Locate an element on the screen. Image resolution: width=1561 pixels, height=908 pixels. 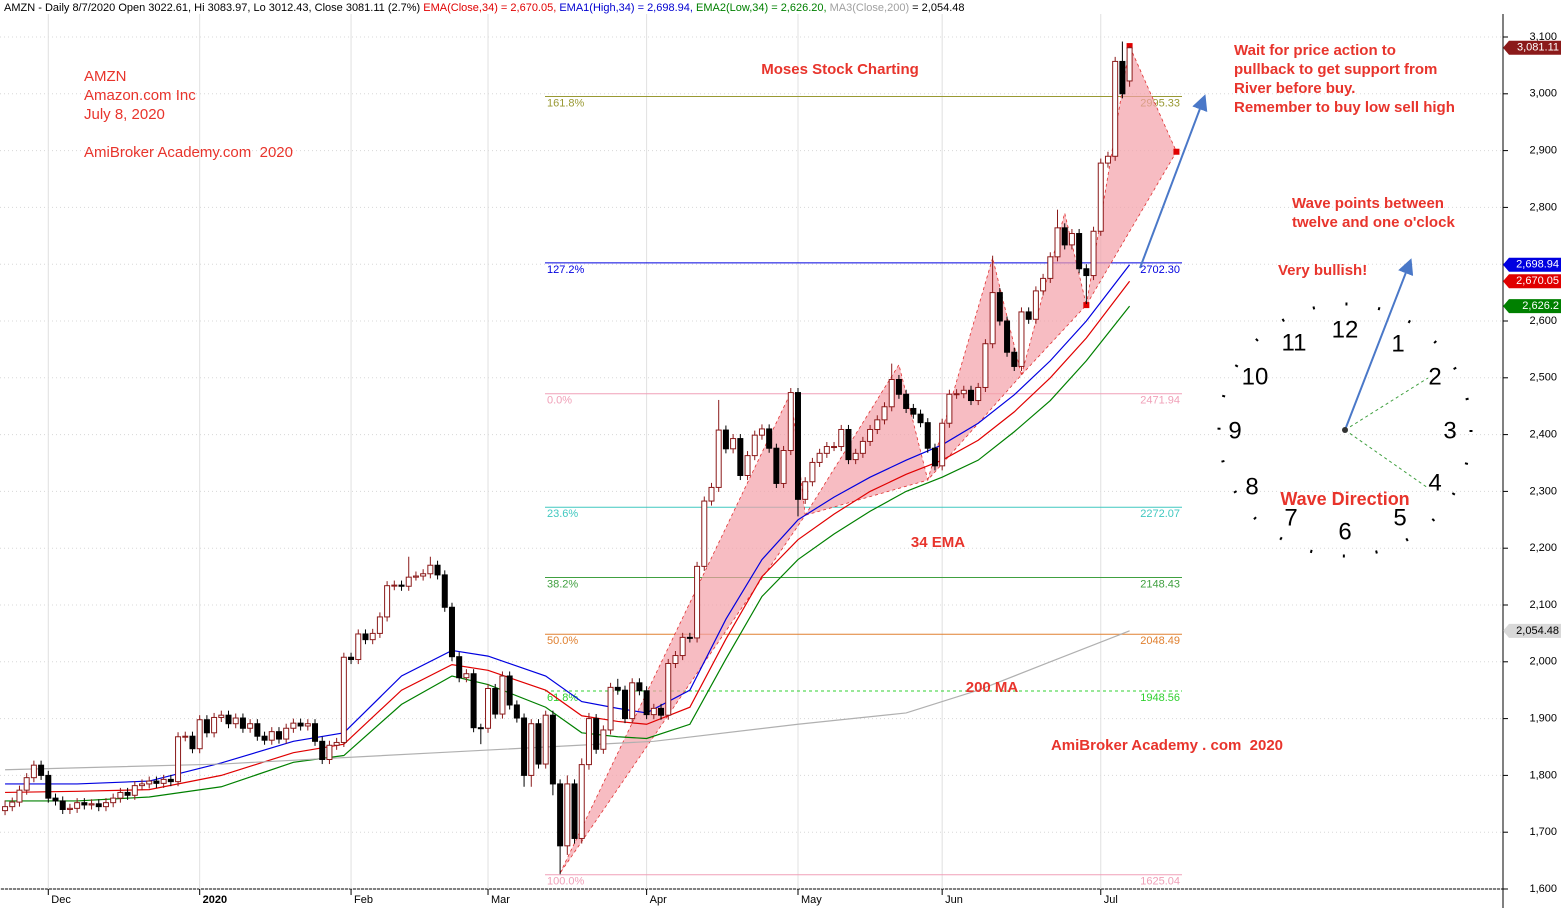
fib-value: 2272.07 is located at coordinates (1160, 514).